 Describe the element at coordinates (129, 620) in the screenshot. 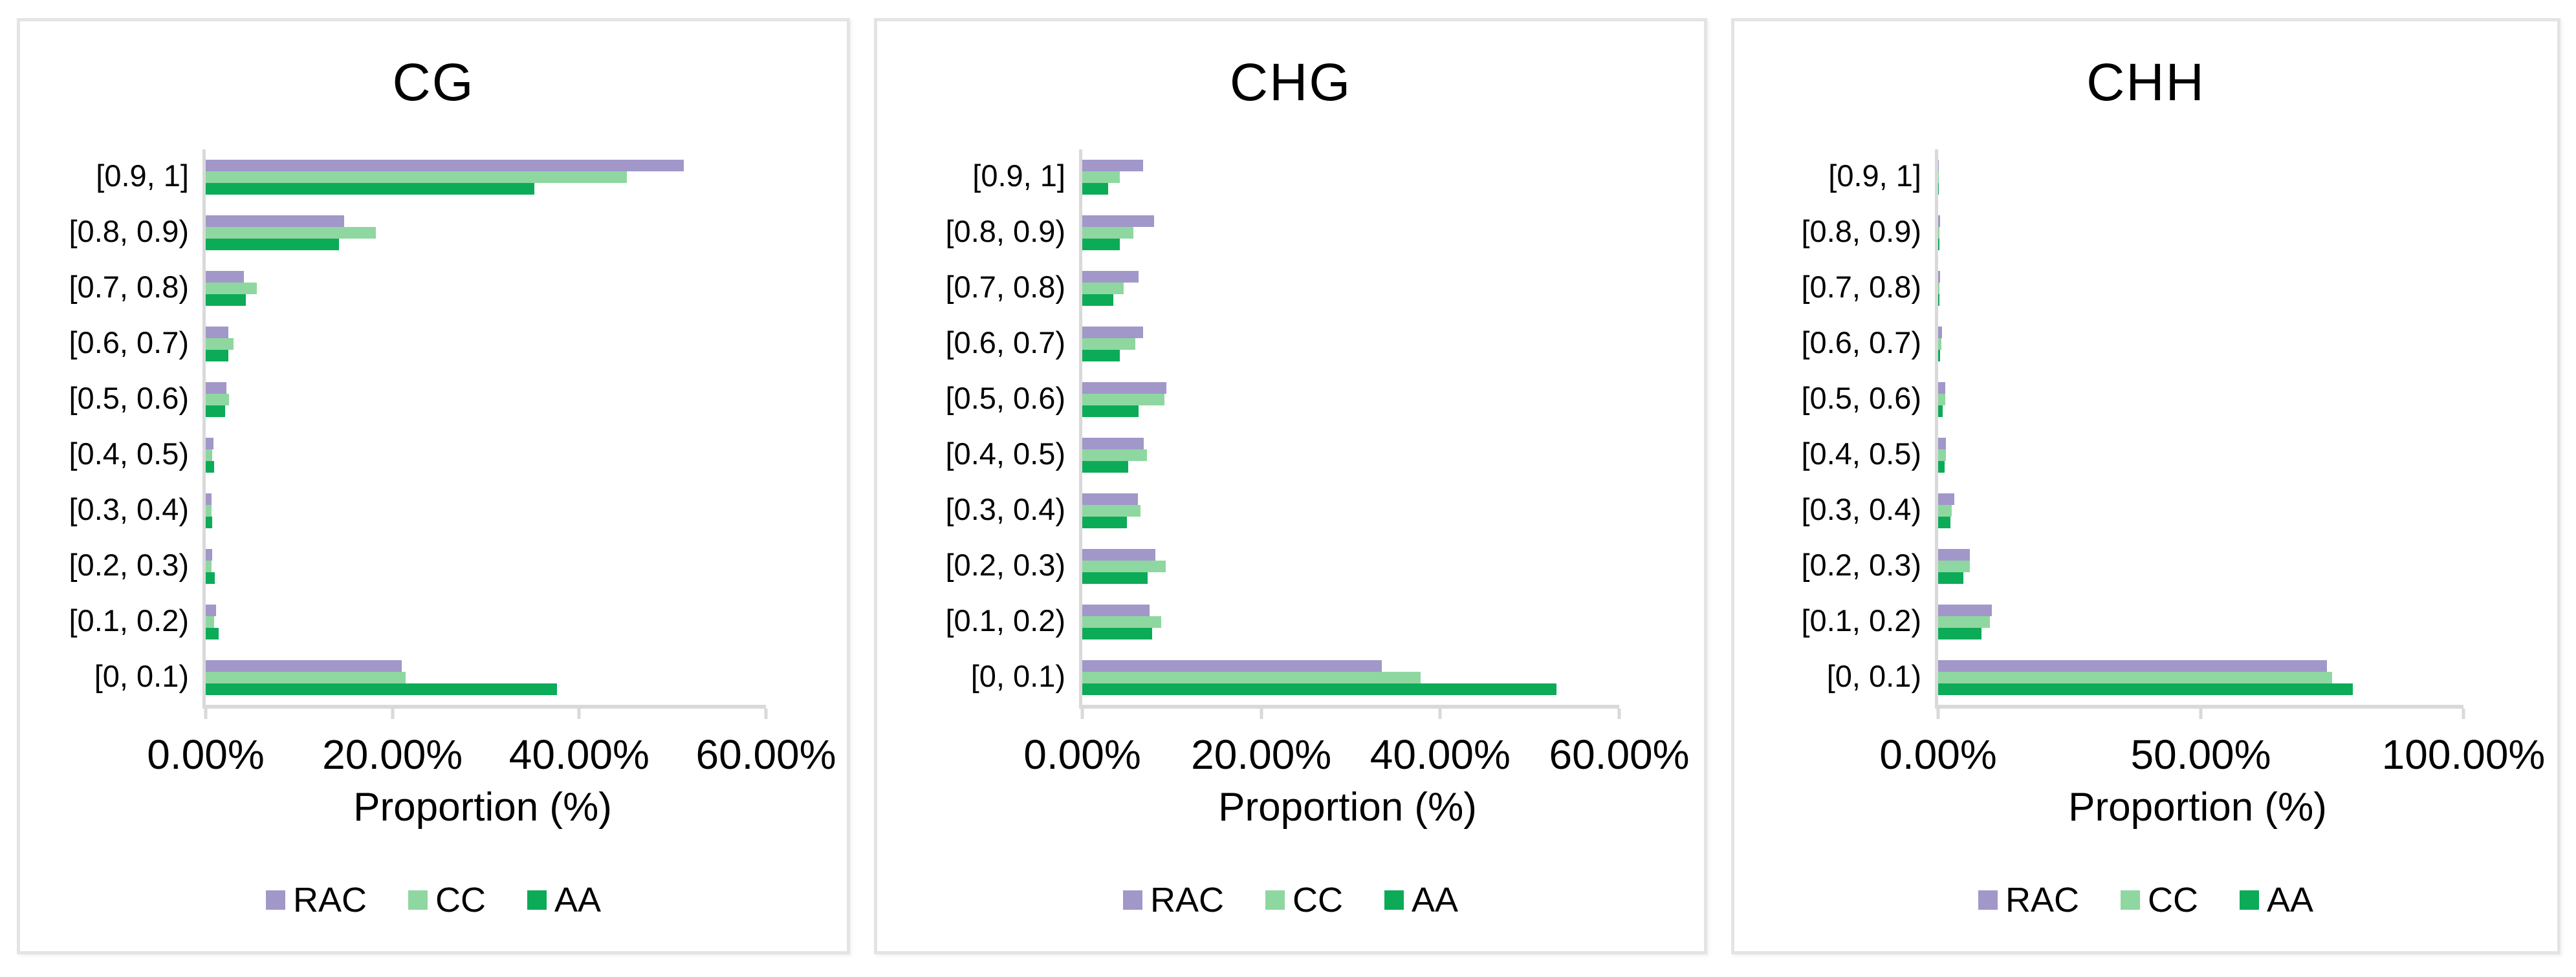

I see `category-label: [0.1, 0.2)` at that location.